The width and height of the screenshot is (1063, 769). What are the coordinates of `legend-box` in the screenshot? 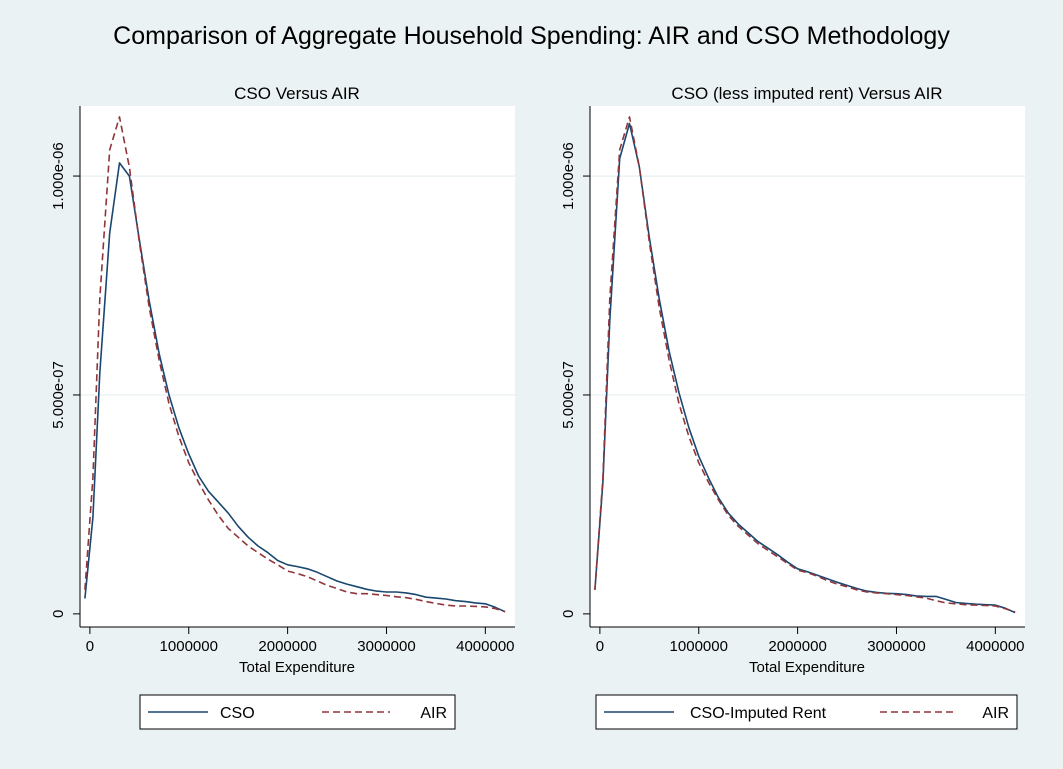 It's located at (297, 712).